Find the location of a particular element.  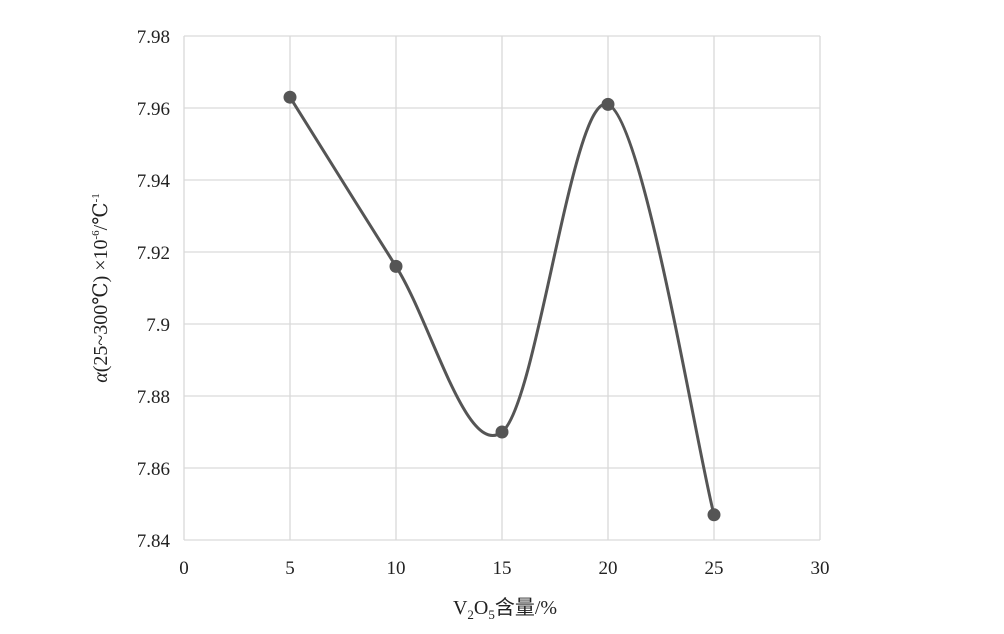

x-axis-title-main: V is located at coordinates (460, 608).